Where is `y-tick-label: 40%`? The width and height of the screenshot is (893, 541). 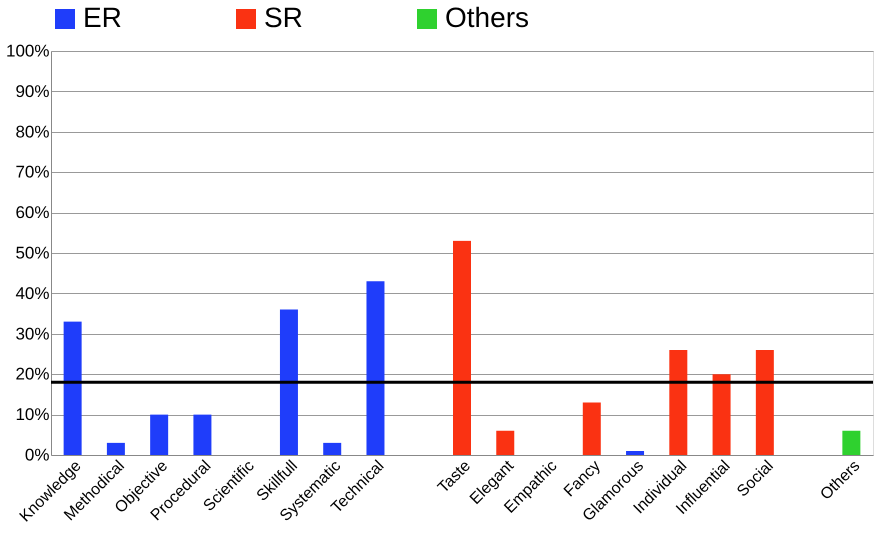
y-tick-label: 40% is located at coordinates (32, 293).